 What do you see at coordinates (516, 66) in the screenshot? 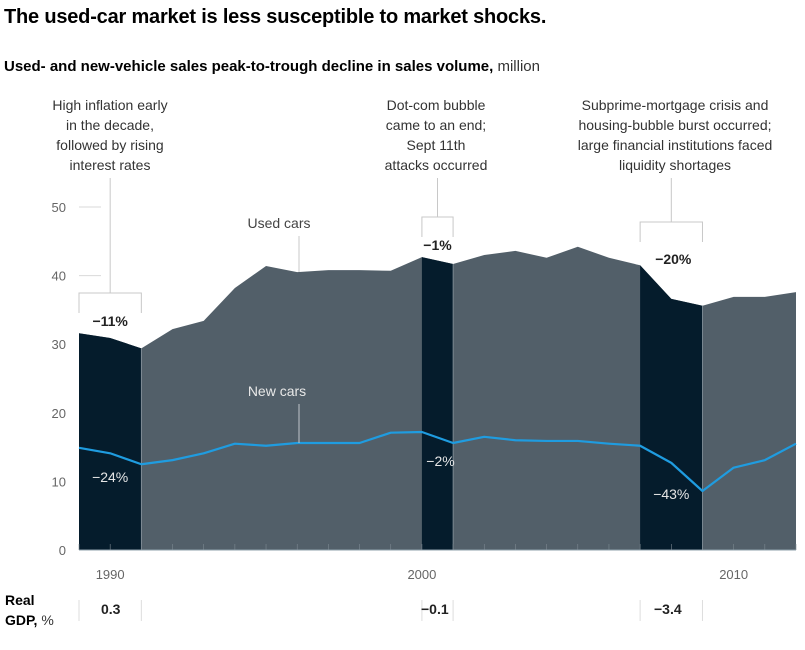
I see `subtitle-unit: million` at bounding box center [516, 66].